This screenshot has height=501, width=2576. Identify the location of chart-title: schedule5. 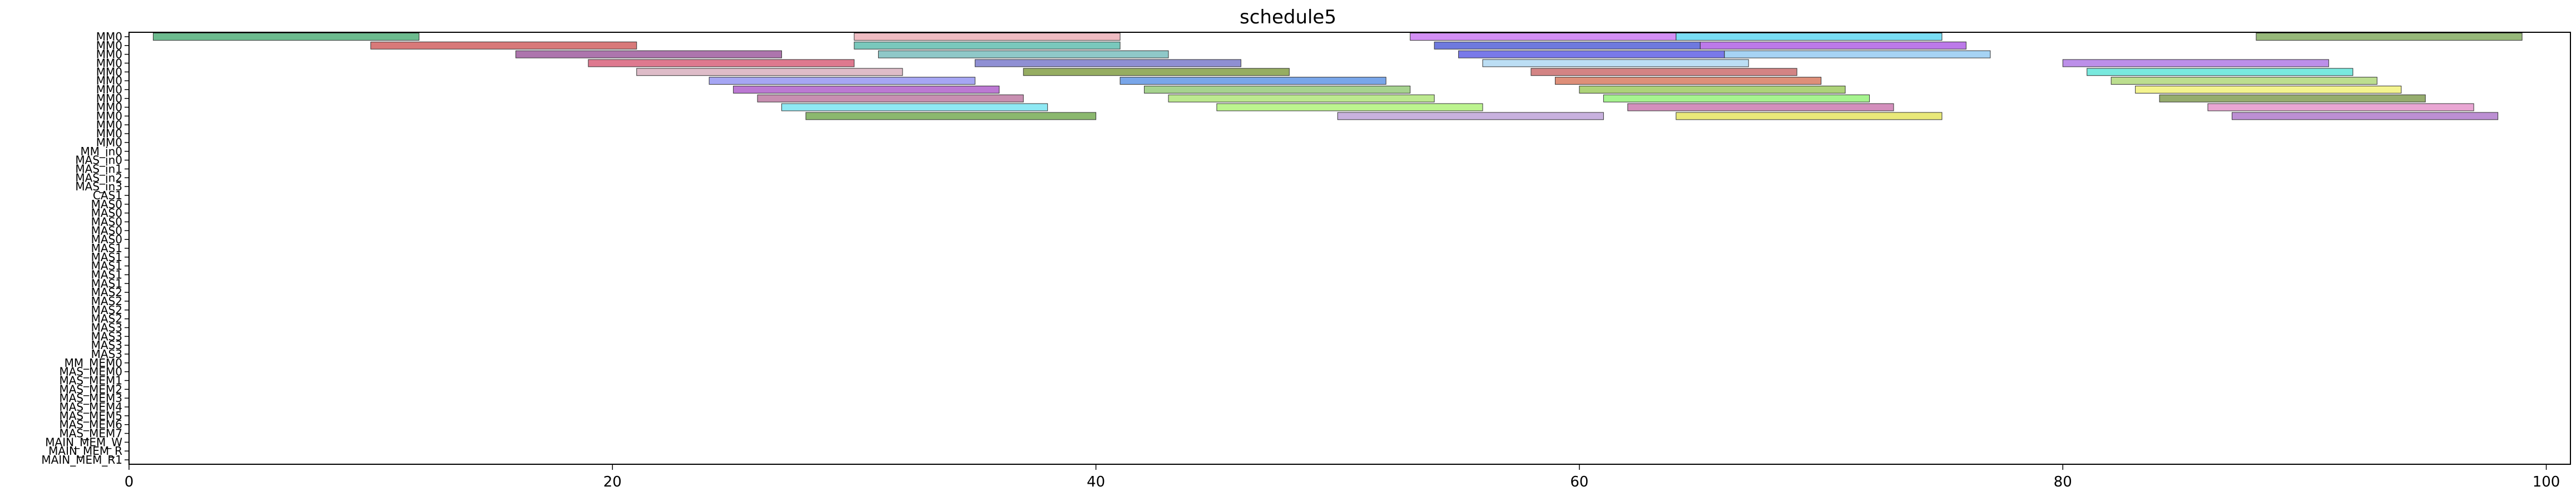
(1288, 17).